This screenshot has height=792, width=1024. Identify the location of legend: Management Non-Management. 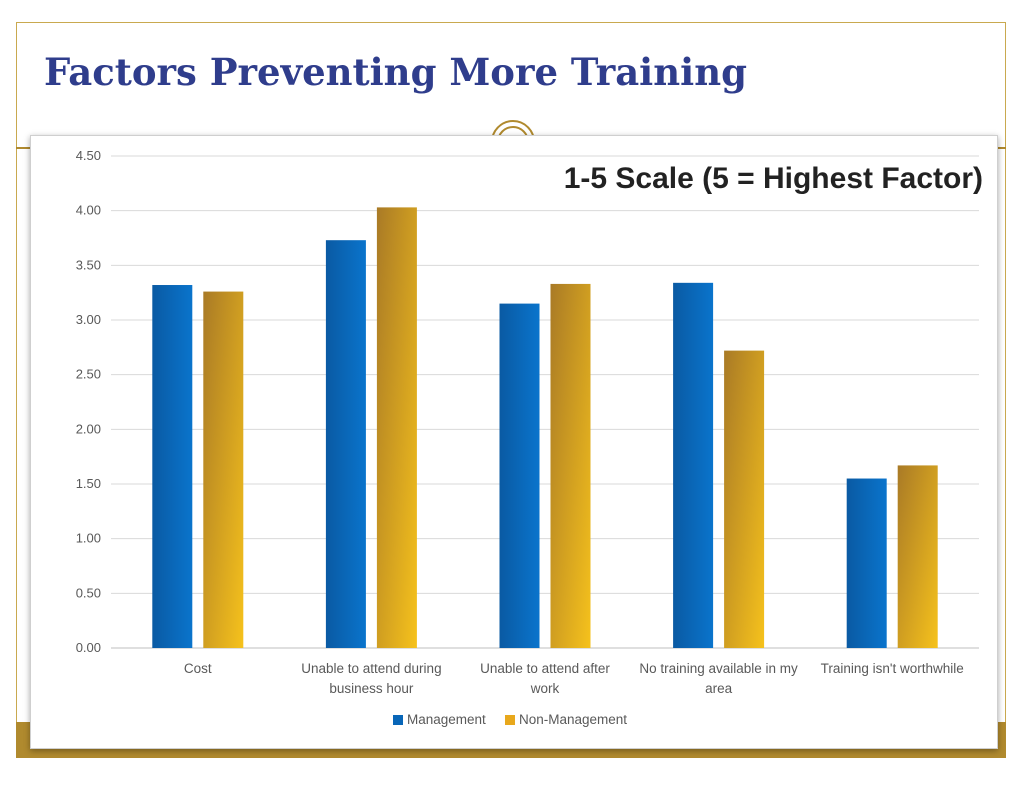
(510, 719).